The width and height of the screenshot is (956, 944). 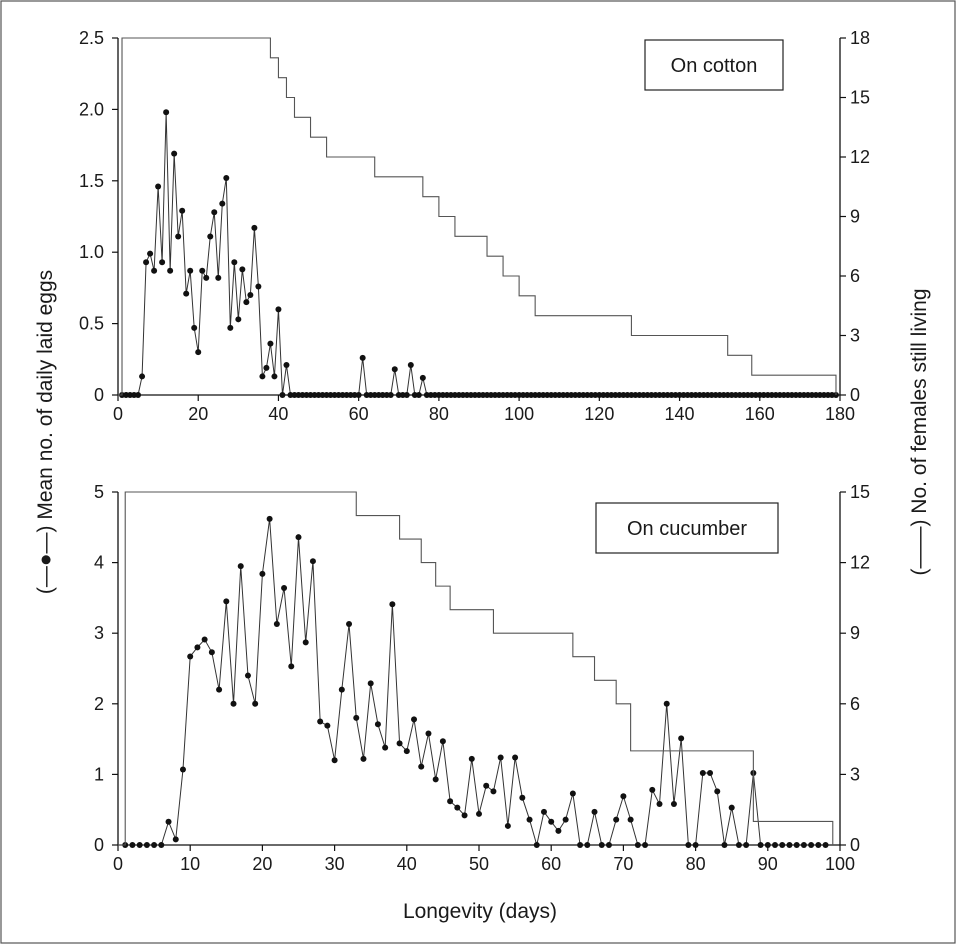 I want to click on cotton-x-tick-label: 20, so click(x=198, y=414).